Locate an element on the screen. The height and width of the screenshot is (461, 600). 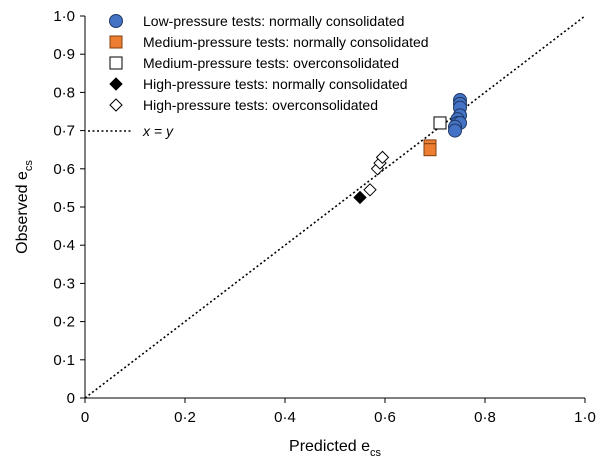
legend-label-reference-line: x = y is located at coordinates (158, 131).